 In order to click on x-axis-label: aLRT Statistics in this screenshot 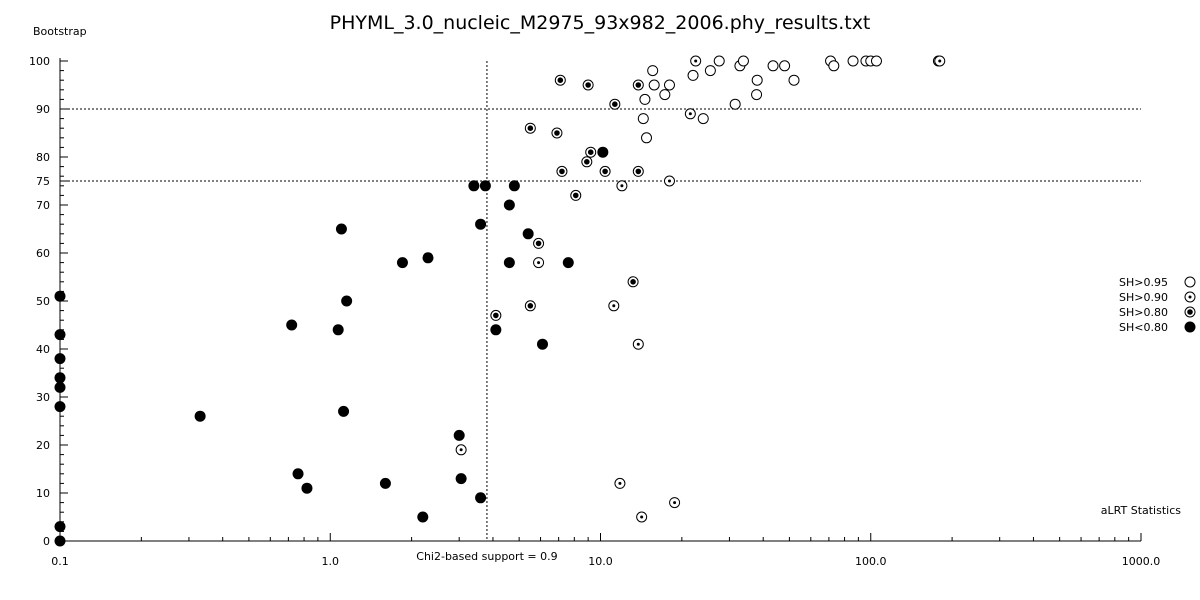, I will do `click(1141, 510)`.